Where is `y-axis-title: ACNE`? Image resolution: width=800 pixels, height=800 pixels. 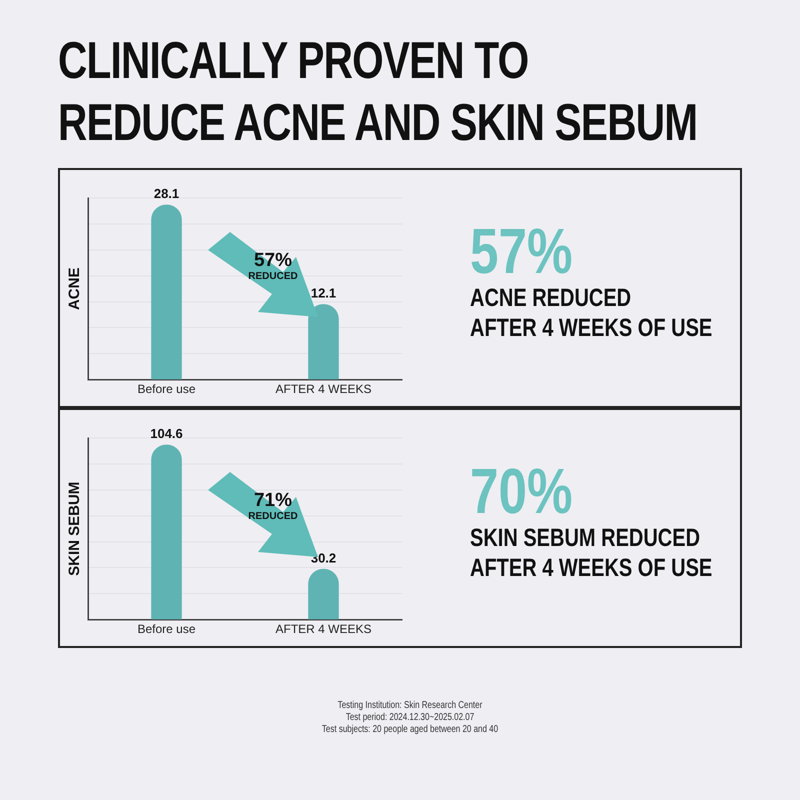 y-axis-title: ACNE is located at coordinates (75, 289).